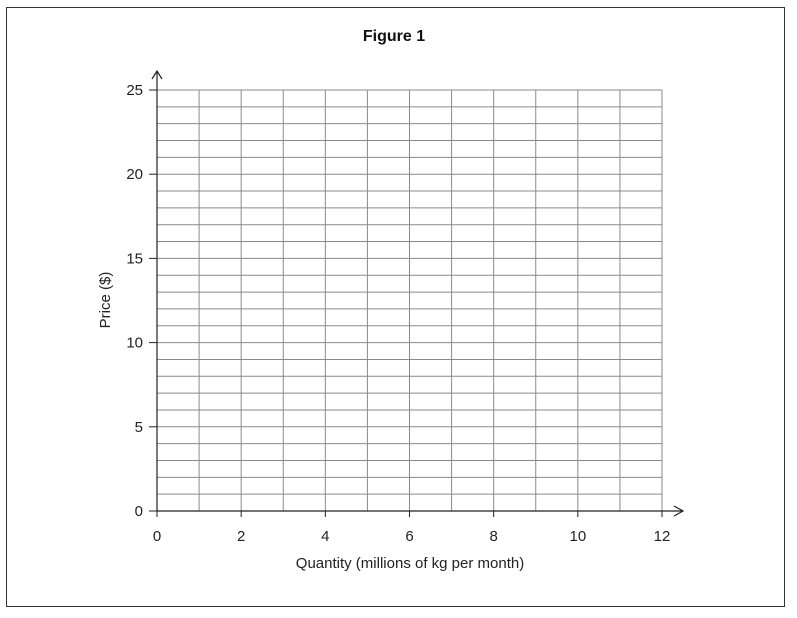  Describe the element at coordinates (679, 511) in the screenshot. I see `x-axis-arrow` at that location.